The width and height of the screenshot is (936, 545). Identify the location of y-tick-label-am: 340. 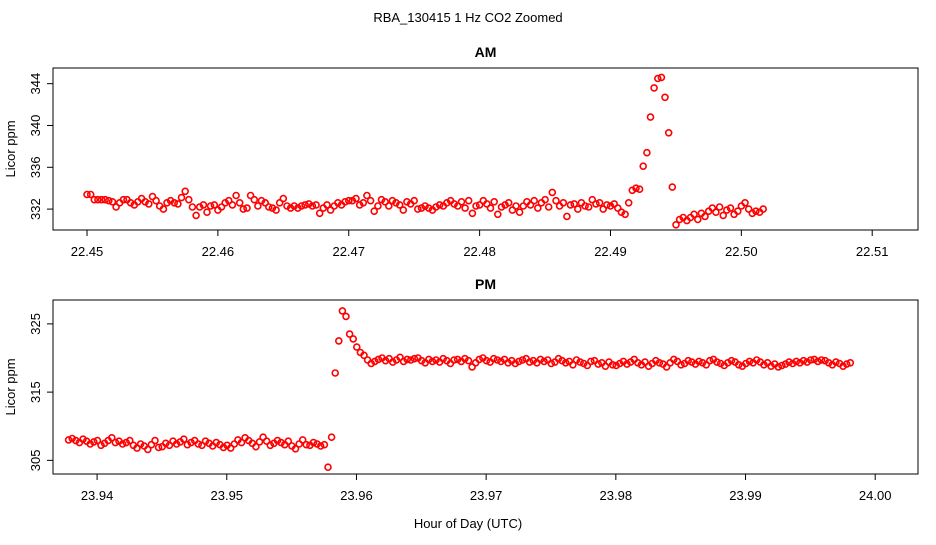
(35, 126).